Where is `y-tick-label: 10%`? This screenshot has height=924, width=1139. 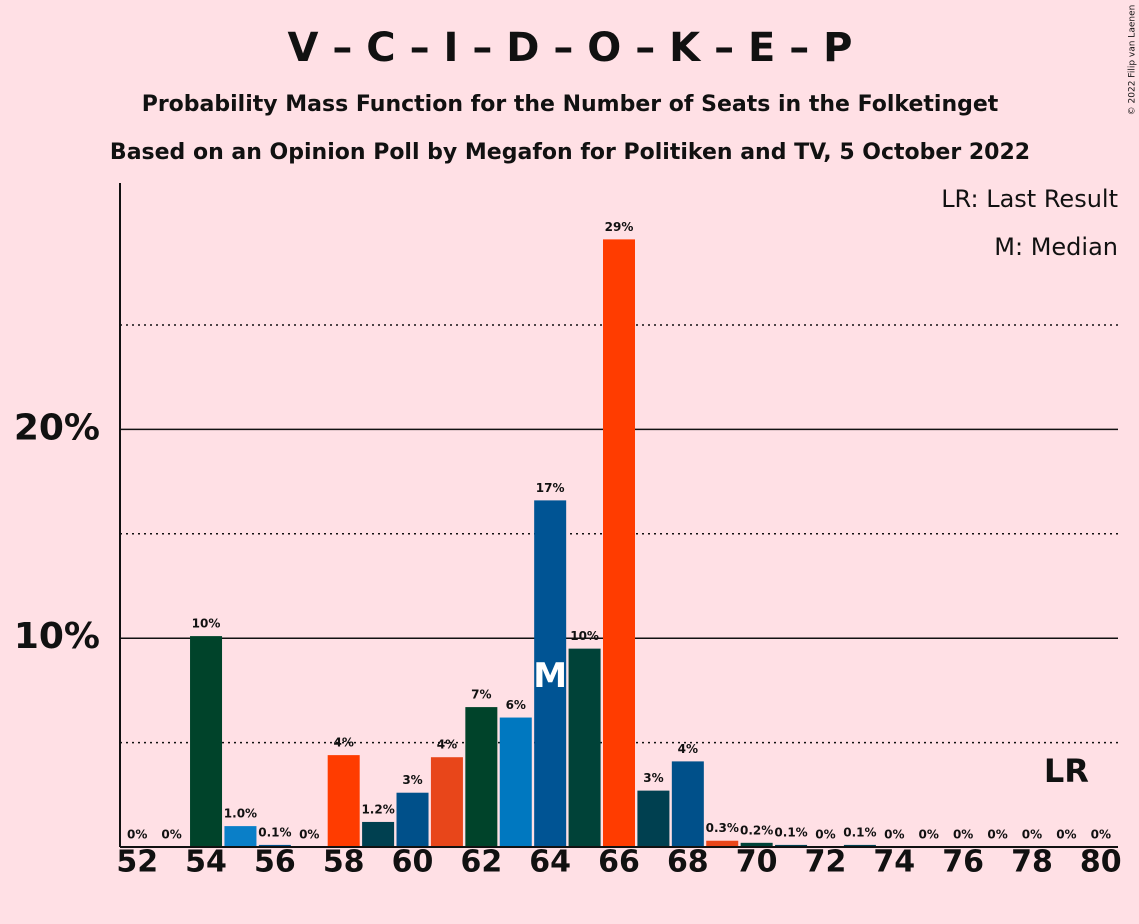 y-tick-label: 10% is located at coordinates (57, 636).